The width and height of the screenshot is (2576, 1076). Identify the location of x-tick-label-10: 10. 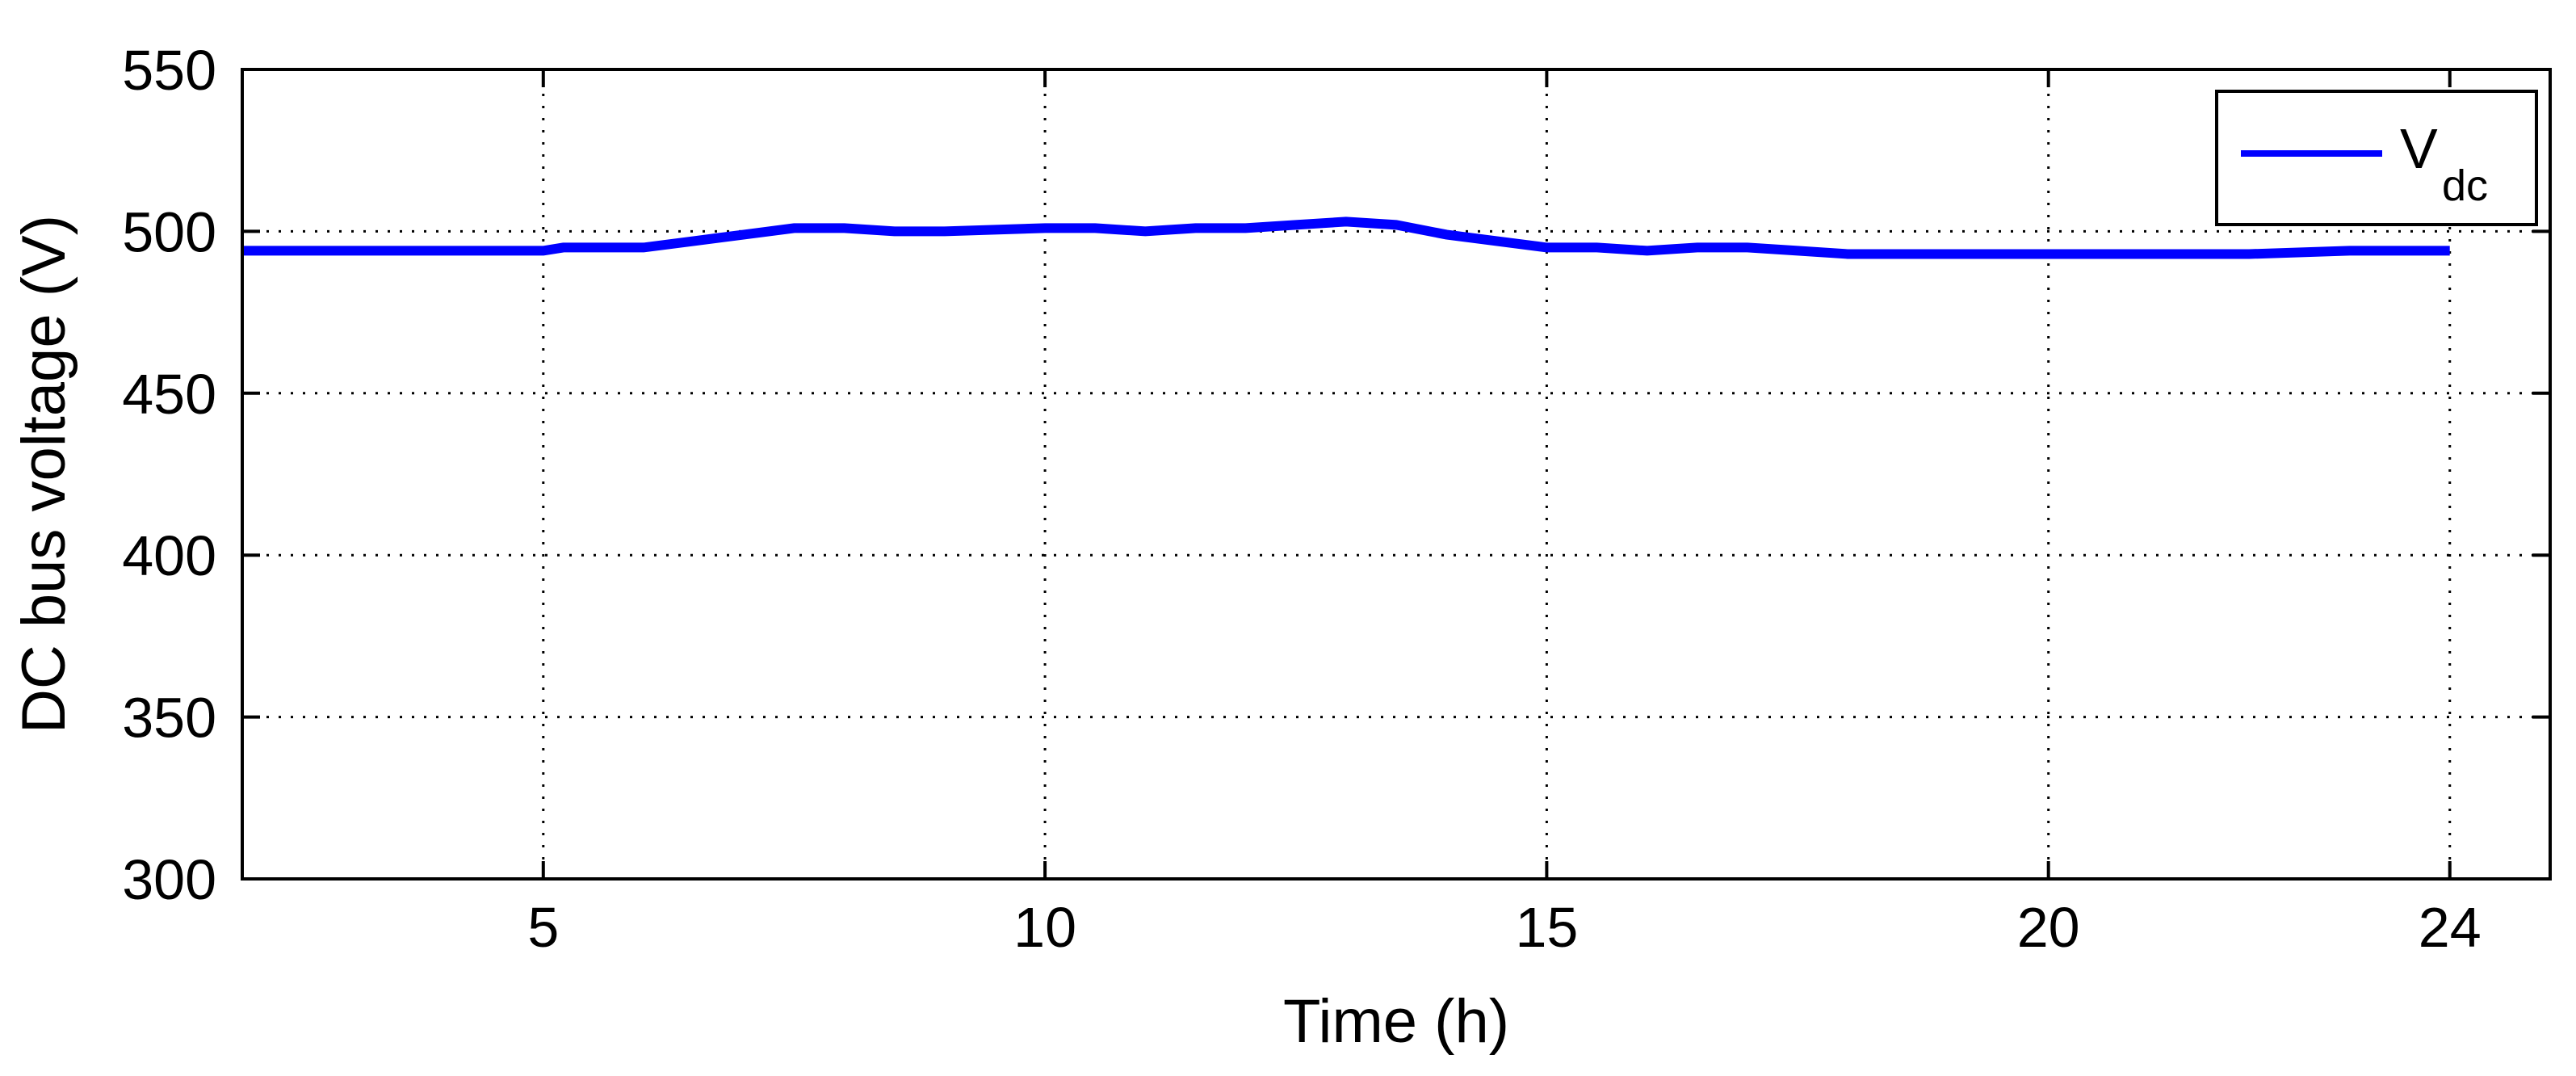
(1044, 928).